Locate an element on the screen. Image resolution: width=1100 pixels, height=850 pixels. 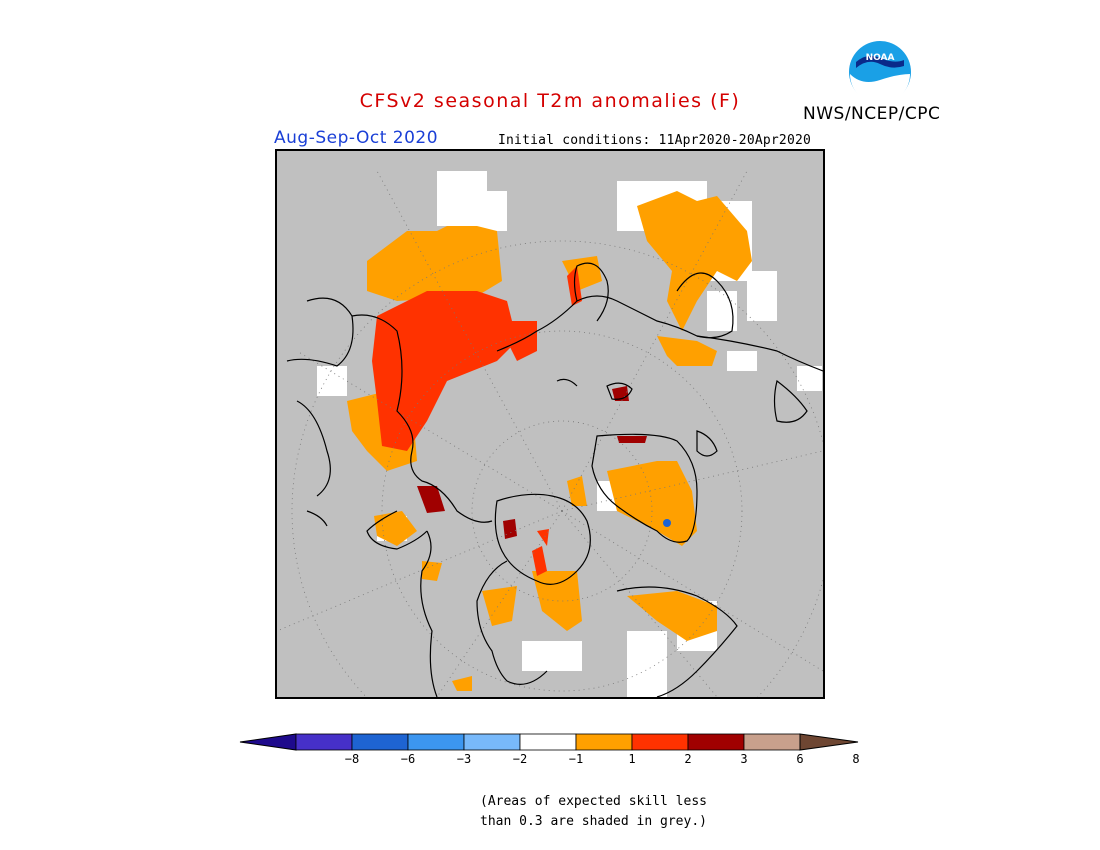
skill-note-line1: (Areas of expected skill less is located at coordinates (593, 801).